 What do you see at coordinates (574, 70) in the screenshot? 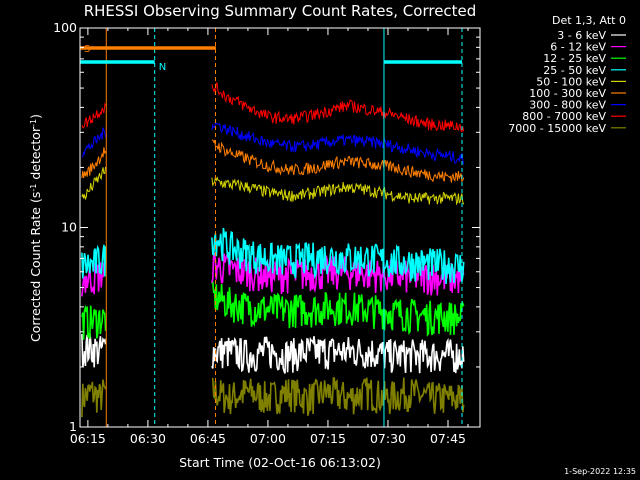
I see `legend-entry-label: 25 - 50 keV` at bounding box center [574, 70].